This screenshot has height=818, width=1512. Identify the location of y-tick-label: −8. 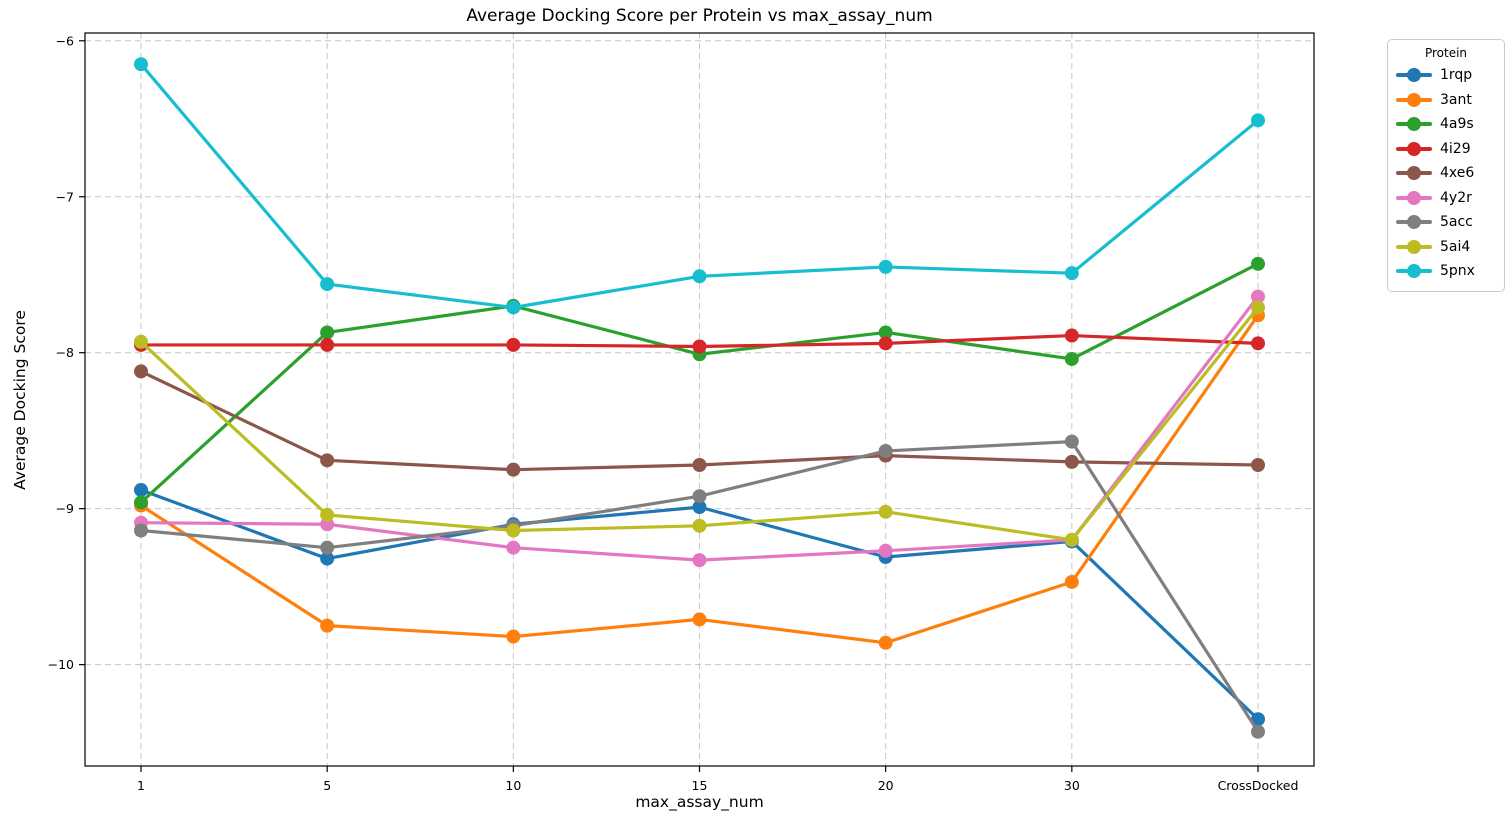
(65, 352).